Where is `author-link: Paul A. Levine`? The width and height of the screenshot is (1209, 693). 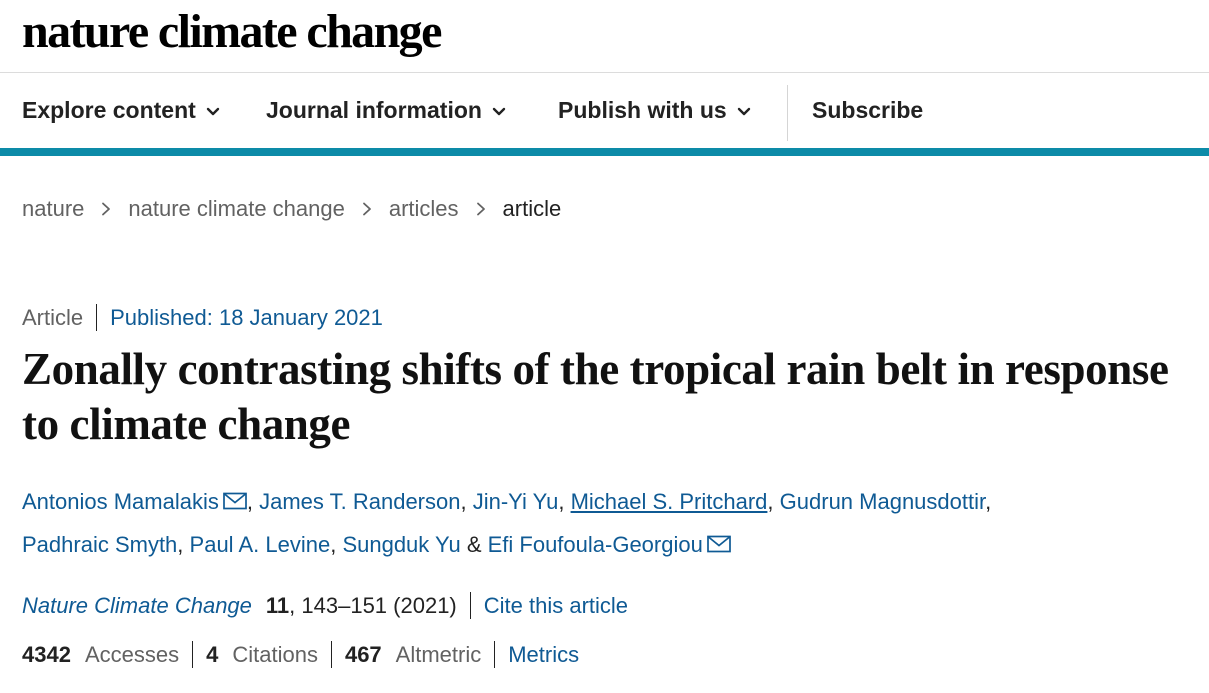 author-link: Paul A. Levine is located at coordinates (260, 544).